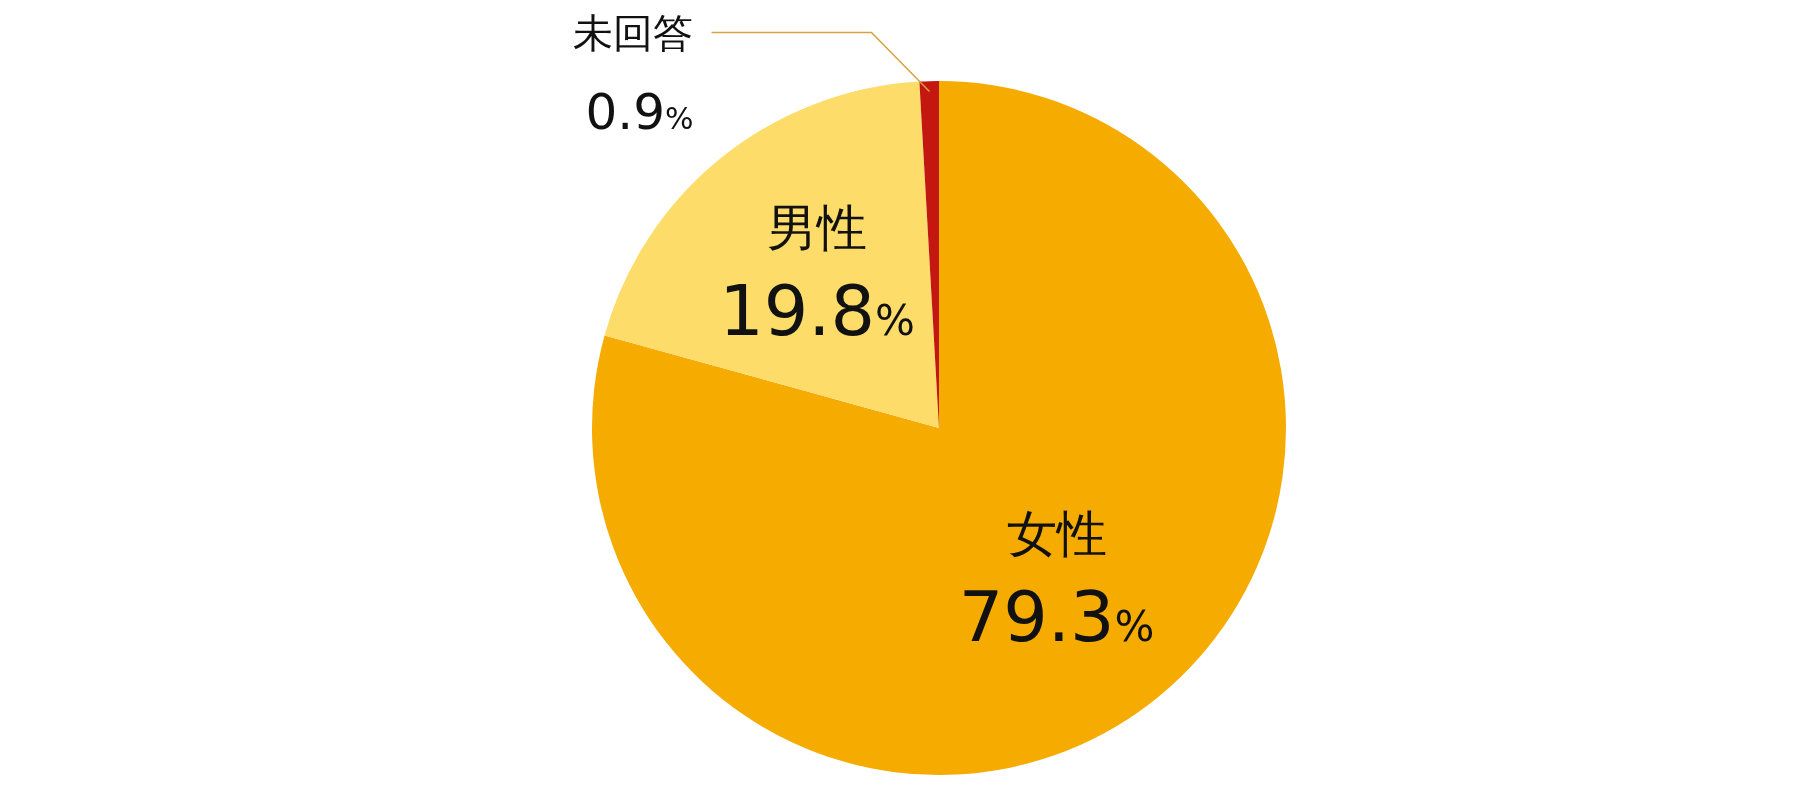 The image size is (1800, 786). What do you see at coordinates (1056, 616) in the screenshot?
I see `data-label: 79.3%` at bounding box center [1056, 616].